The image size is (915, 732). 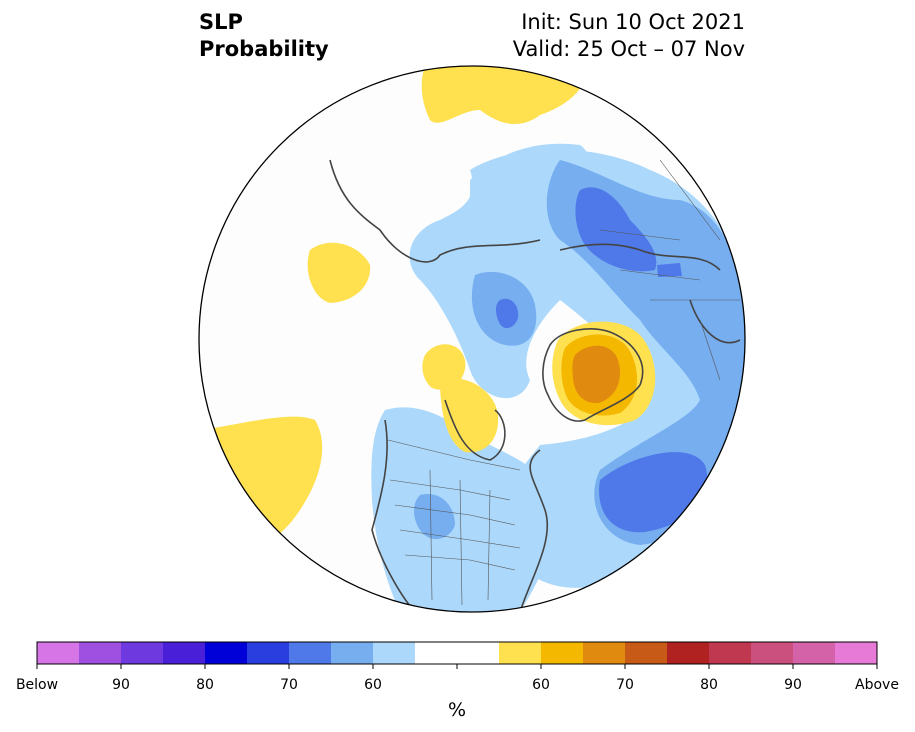 What do you see at coordinates (264, 36) in the screenshot?
I see `map-title: SLP Probability` at bounding box center [264, 36].